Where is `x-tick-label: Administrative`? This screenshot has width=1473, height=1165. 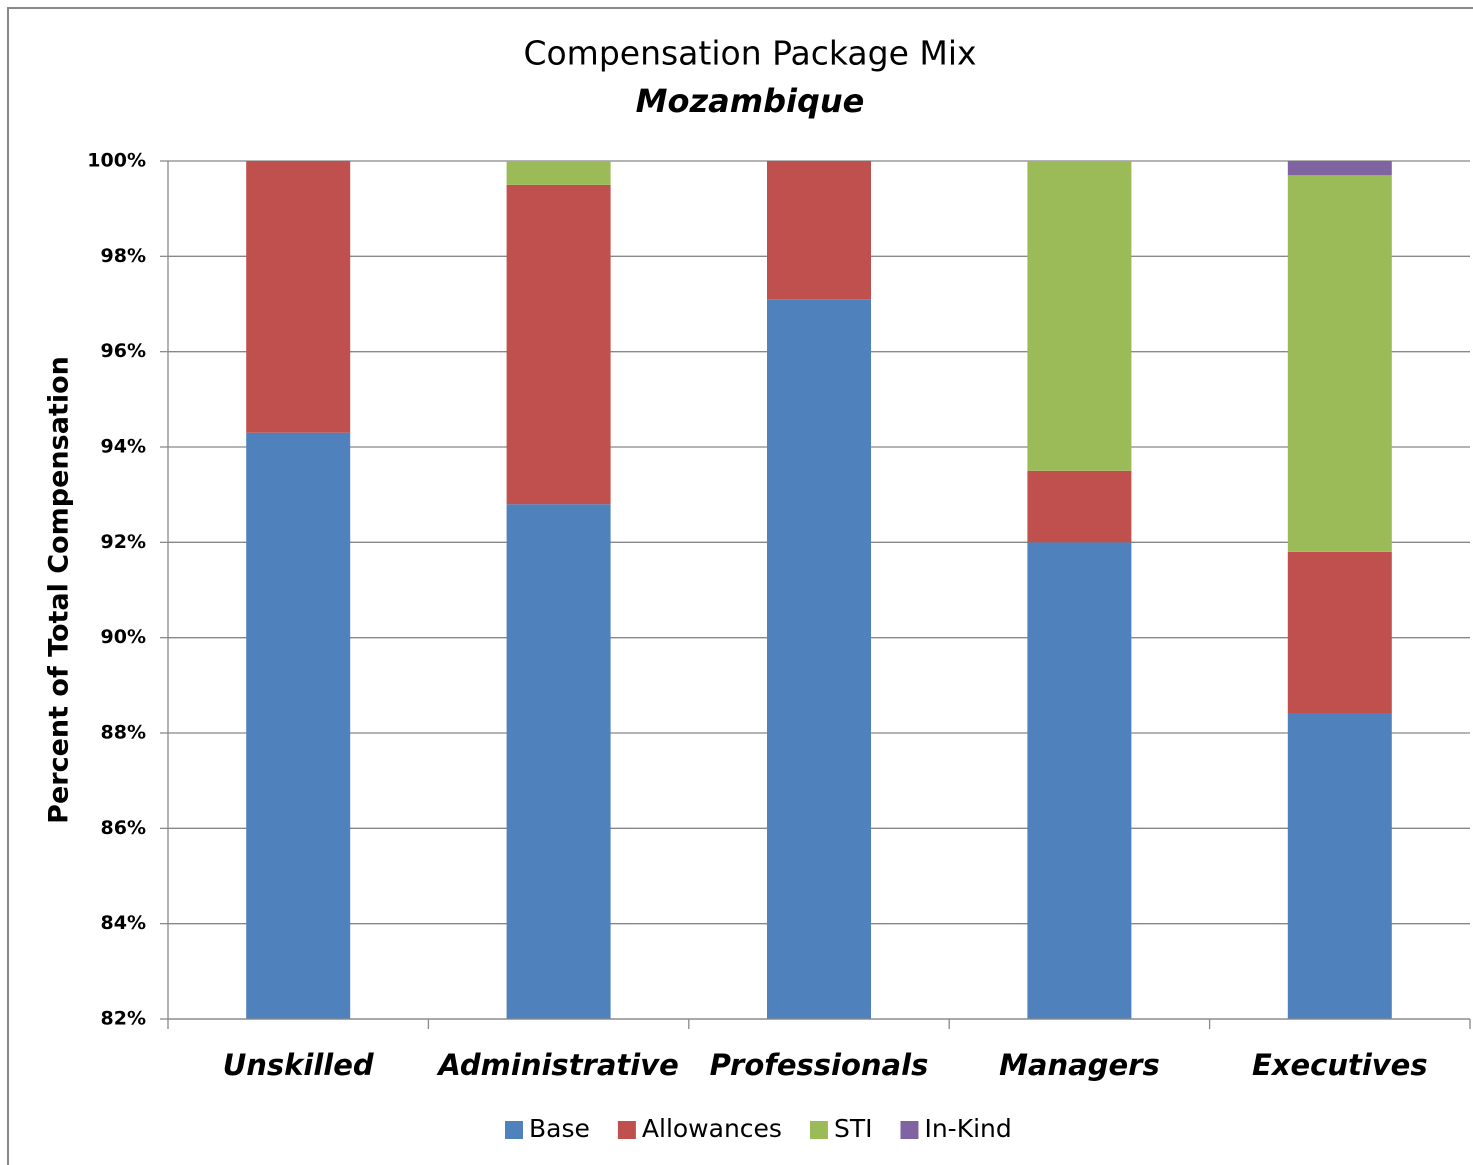 x-tick-label: Administrative is located at coordinates (557, 1065).